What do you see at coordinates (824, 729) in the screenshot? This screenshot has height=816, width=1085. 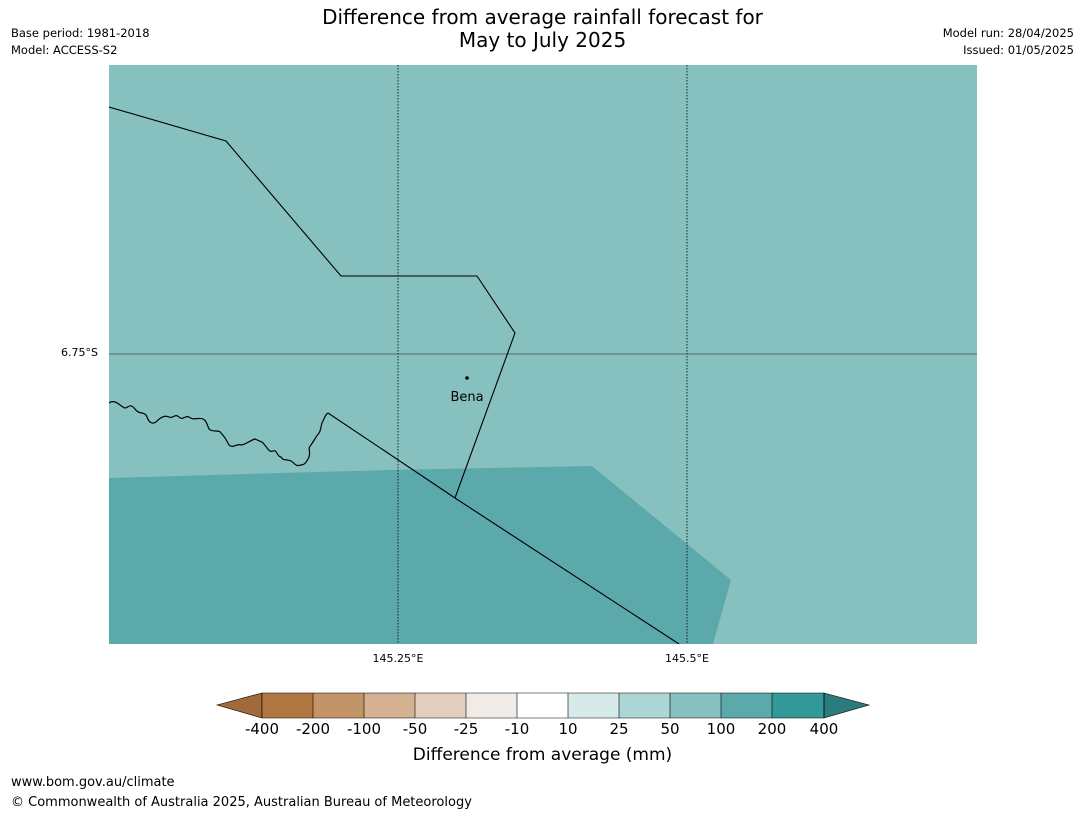 I see `colorbar-tick-label: 400` at bounding box center [824, 729].